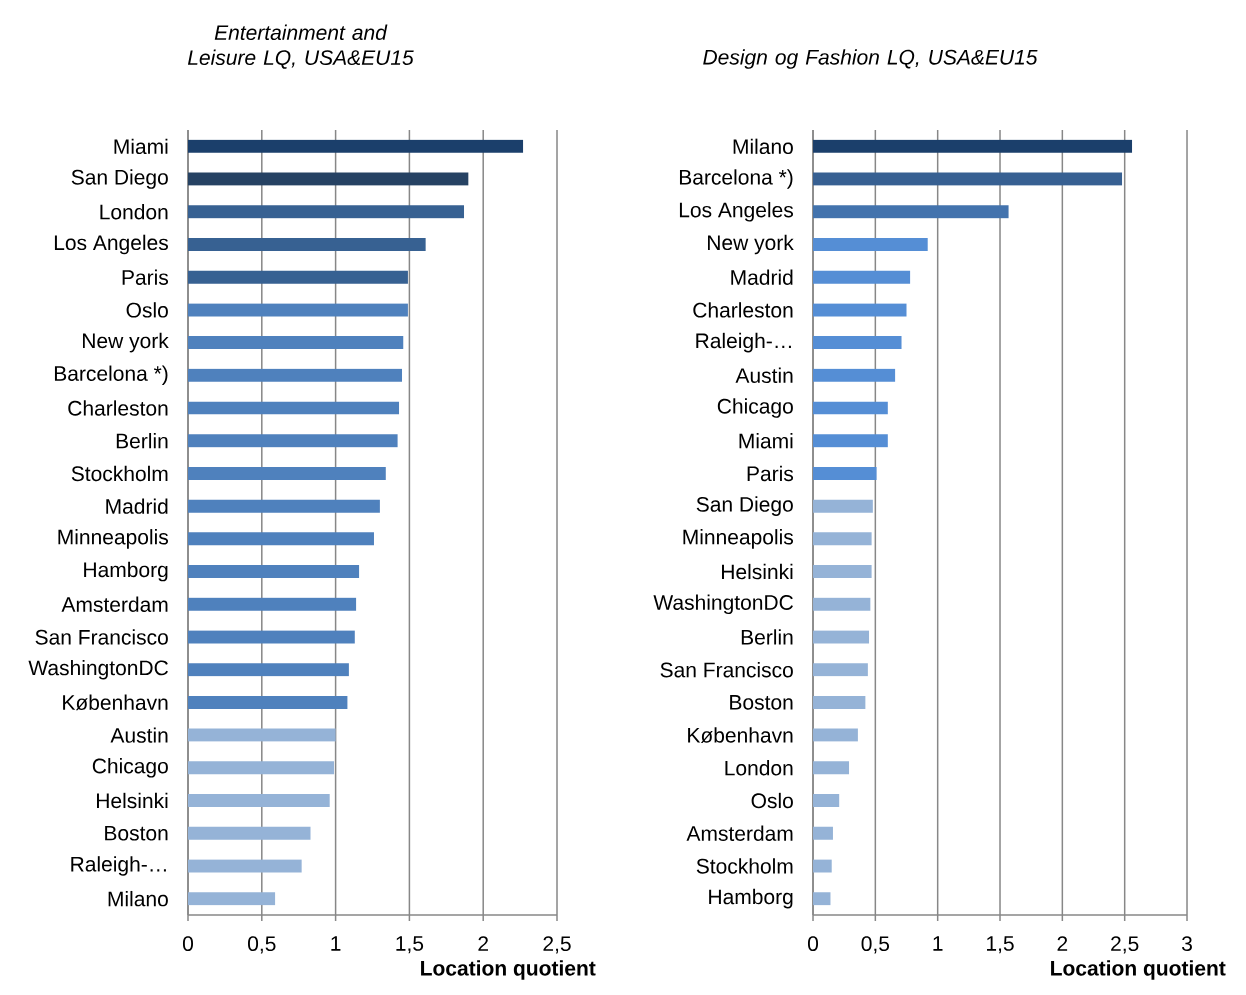 The image size is (1246, 995). Describe the element at coordinates (1186, 944) in the screenshot. I see `x-tick-label: 3` at that location.